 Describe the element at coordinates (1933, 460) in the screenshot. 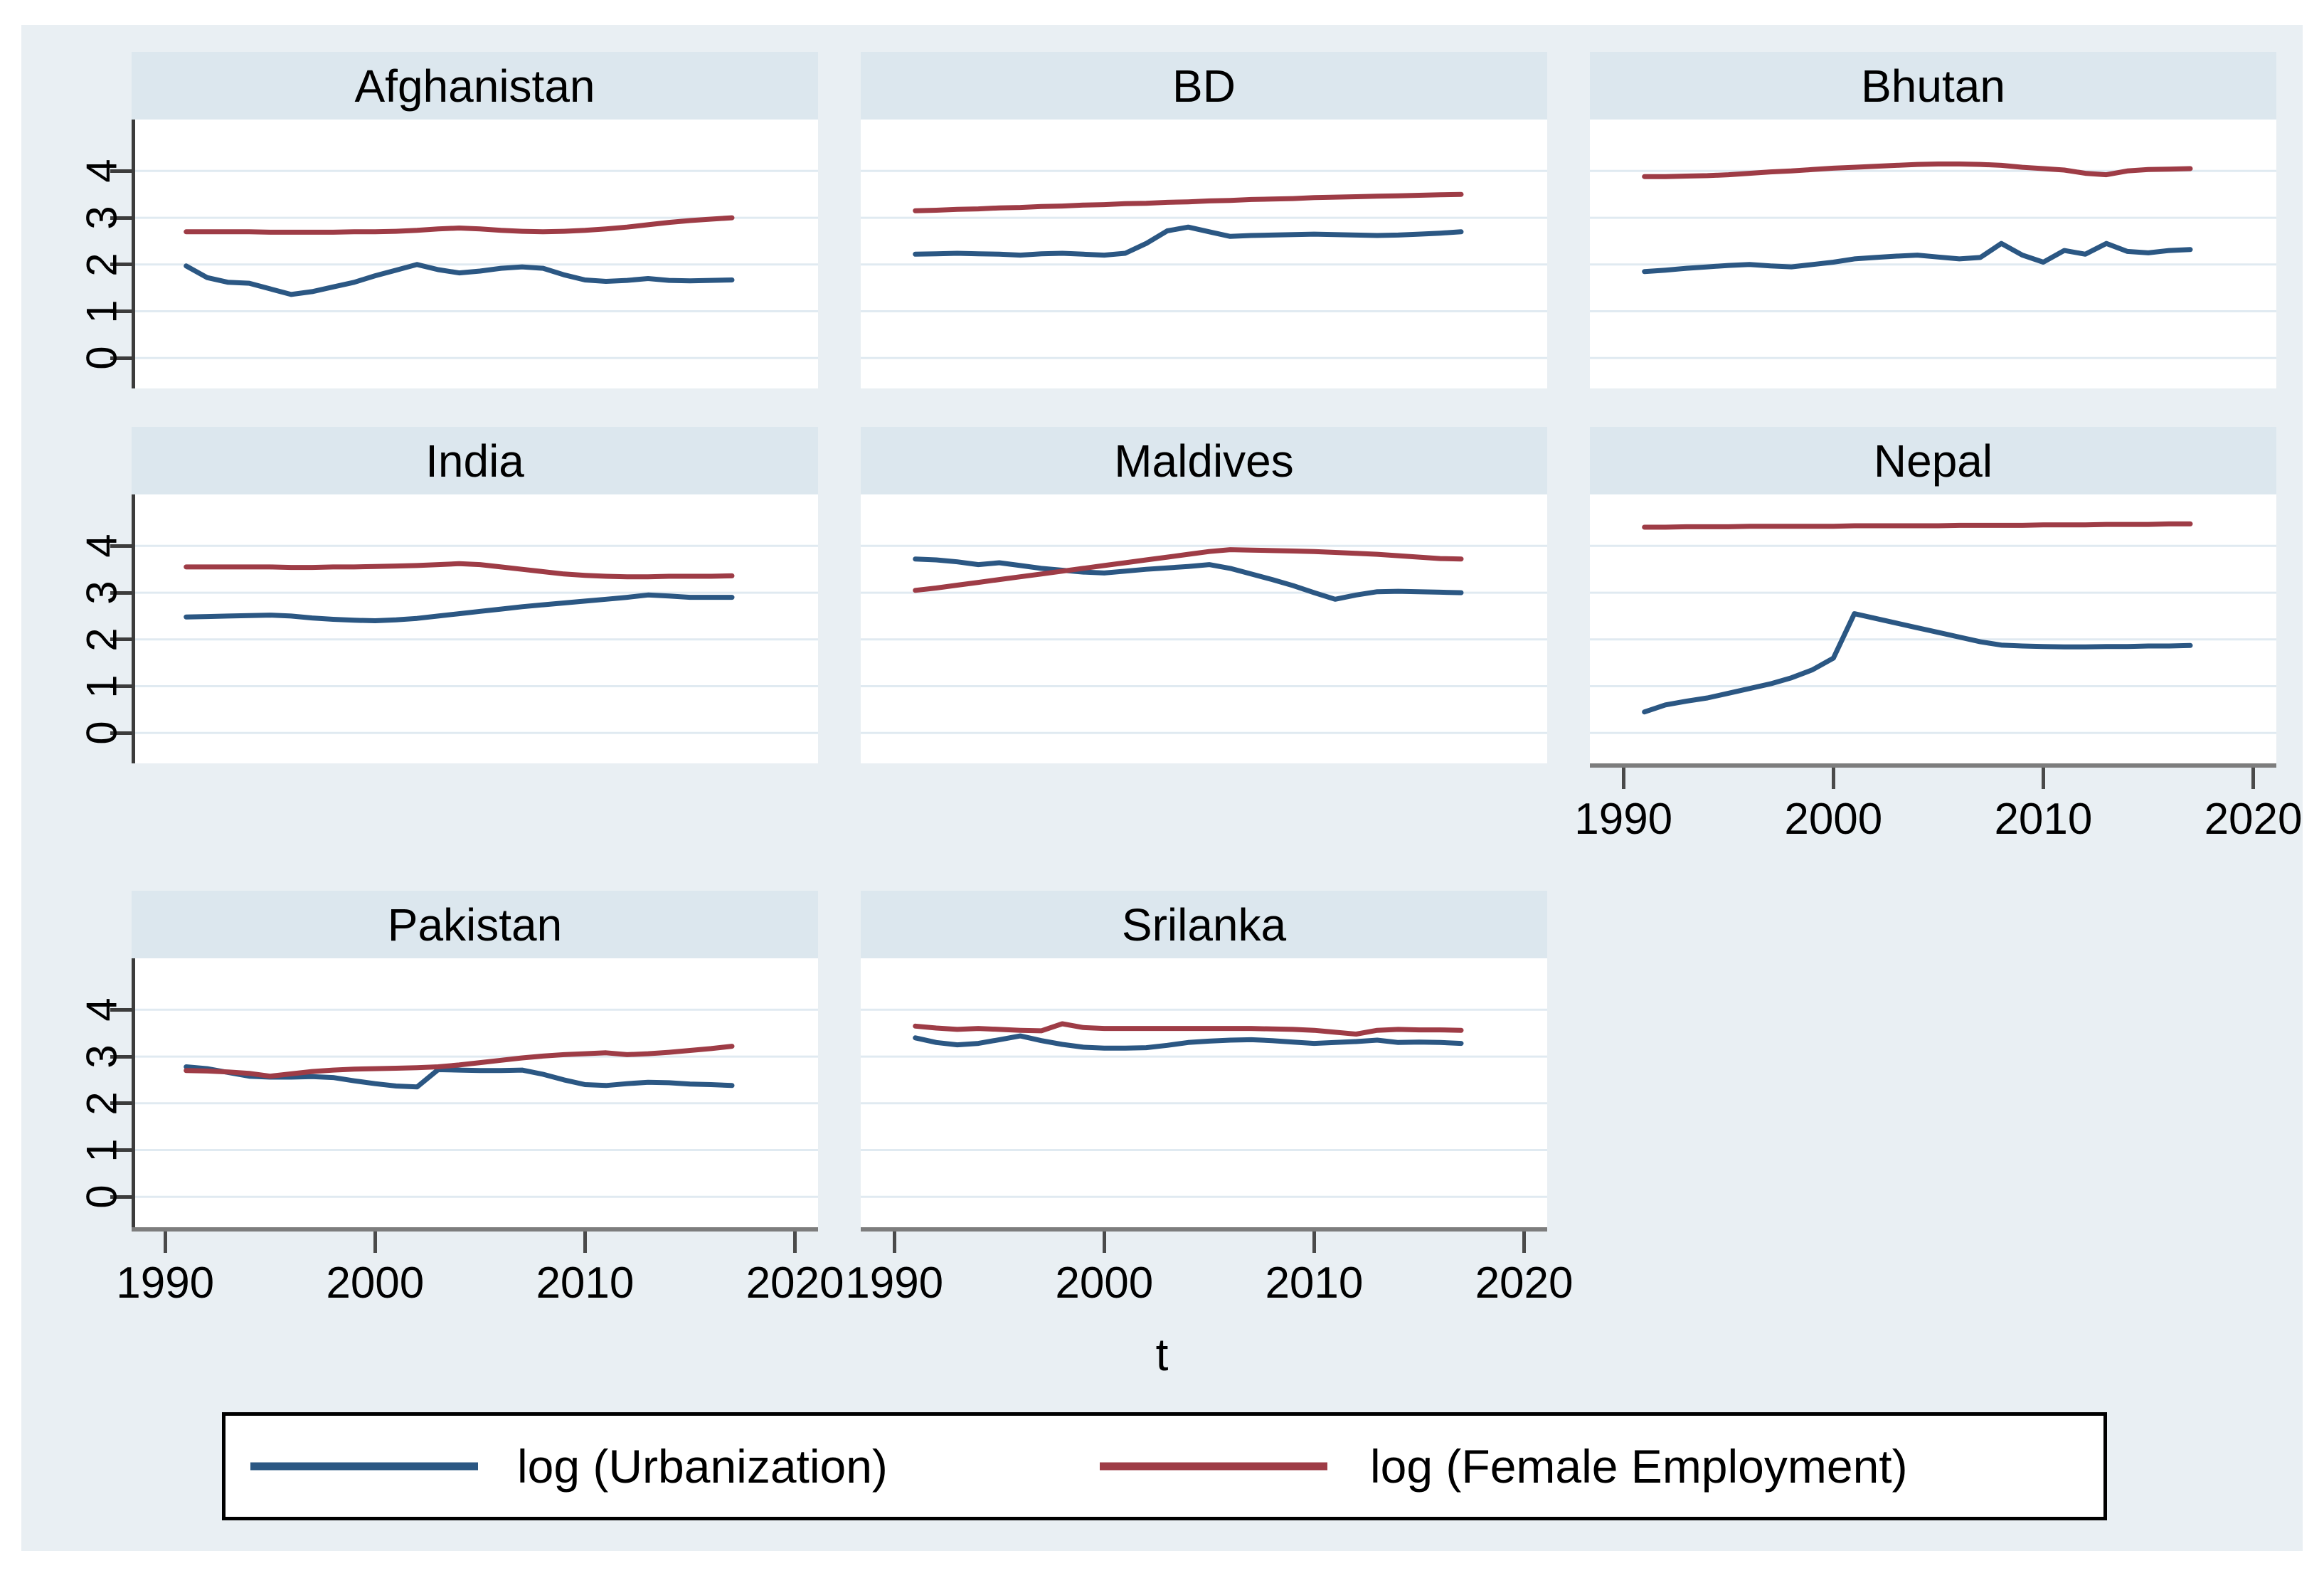

I see `panel-title: Nepal` at that location.